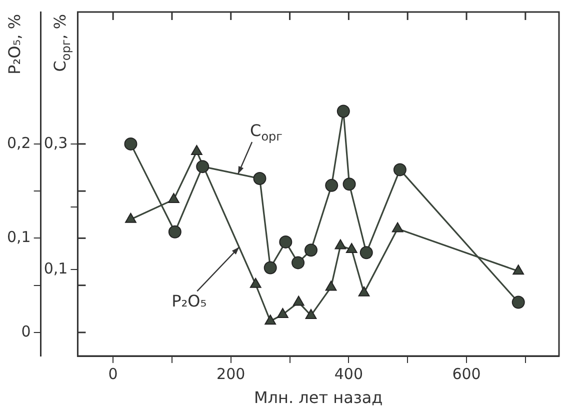  Describe the element at coordinates (18, 143) in the screenshot. I see `y-tick-label: 0,2` at that location.